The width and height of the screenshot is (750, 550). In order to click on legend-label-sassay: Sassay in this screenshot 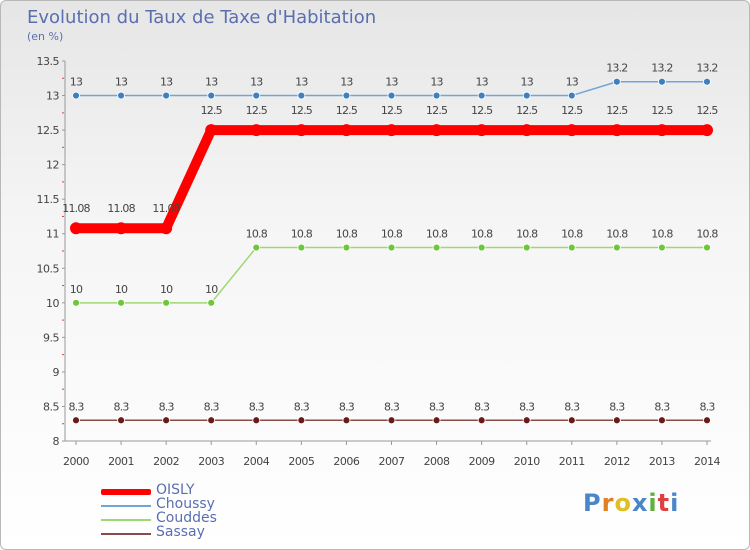, I will do `click(180, 532)`.